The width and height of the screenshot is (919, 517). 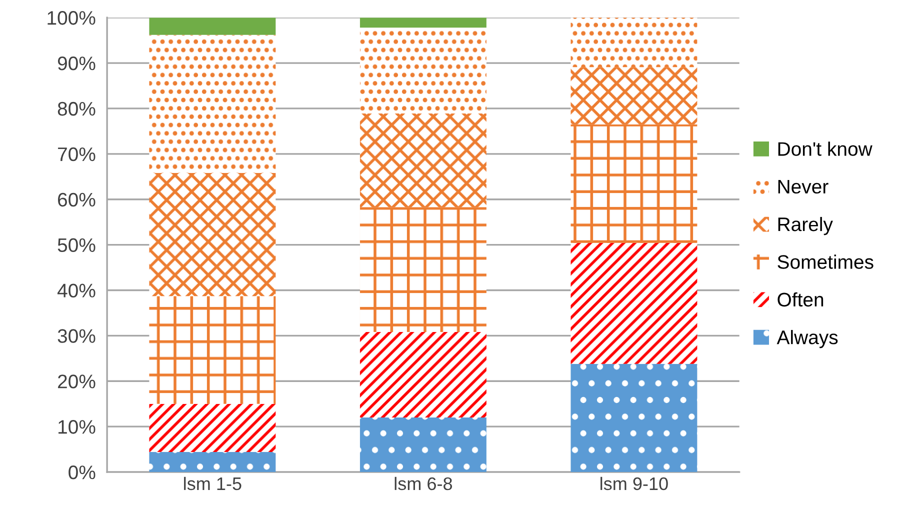 I want to click on y-tick-label: 0%, so click(x=82, y=472).